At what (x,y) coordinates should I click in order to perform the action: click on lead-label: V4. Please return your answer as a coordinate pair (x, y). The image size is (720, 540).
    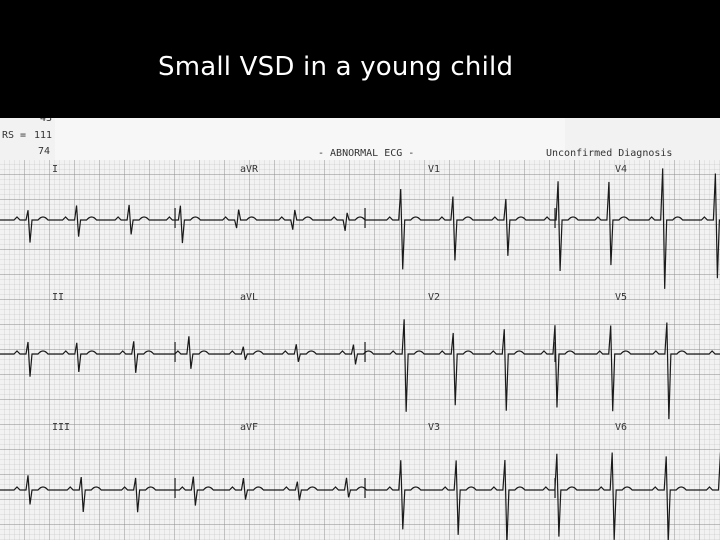
    Looking at the image, I should click on (621, 169).